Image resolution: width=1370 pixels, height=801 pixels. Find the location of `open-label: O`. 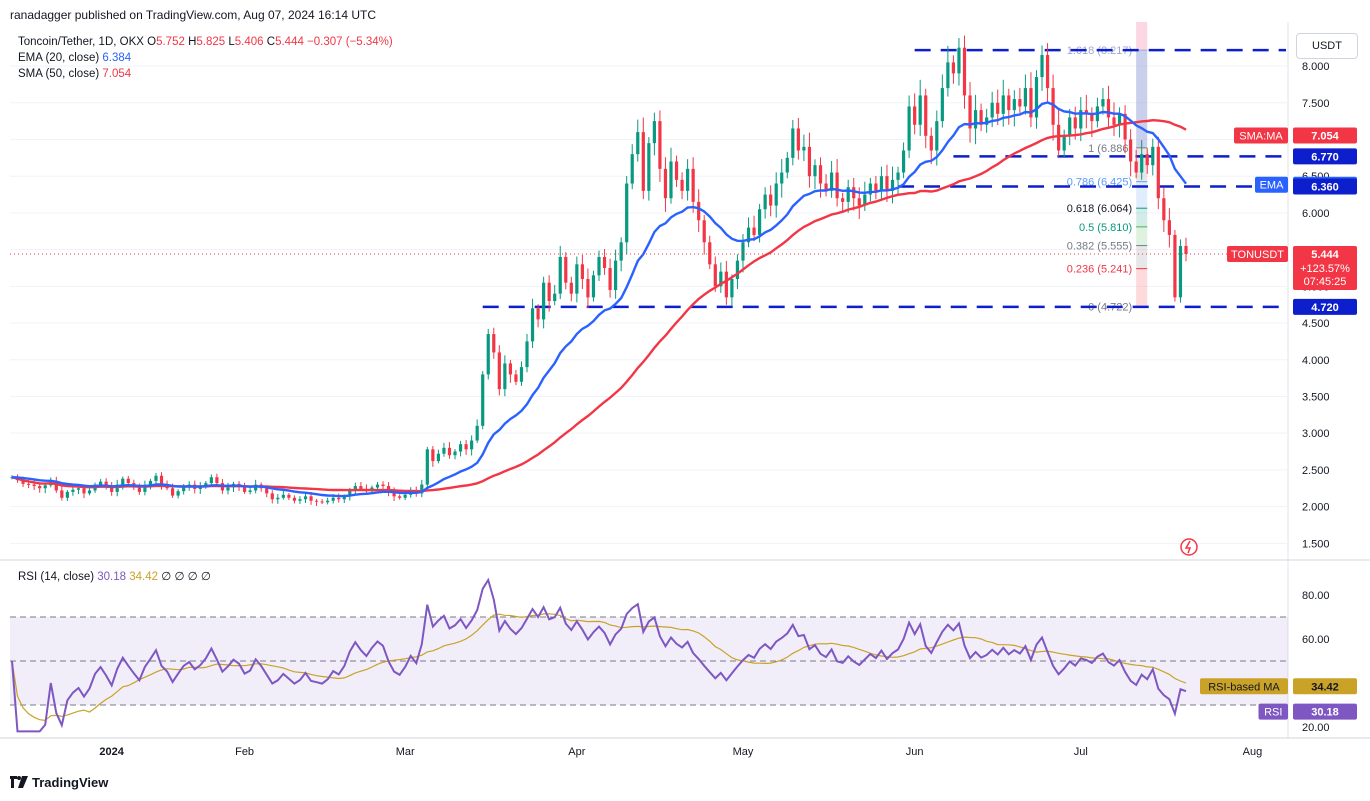

open-label: O is located at coordinates (152, 42).